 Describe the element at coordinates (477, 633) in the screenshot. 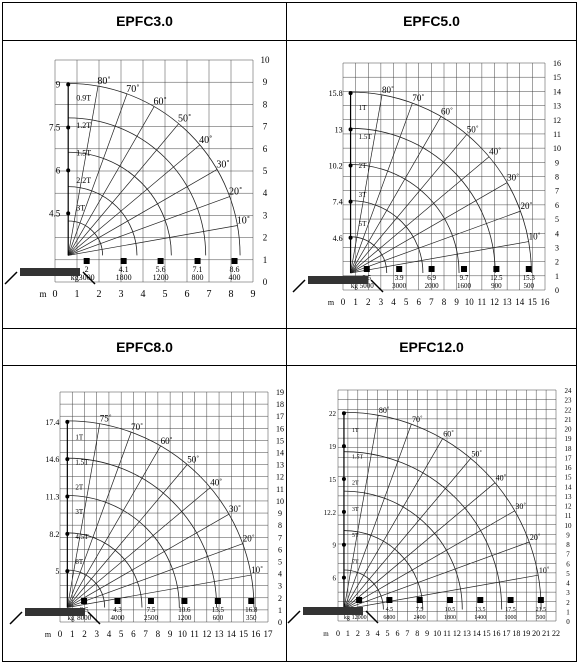

I see `x-tick-label: 14` at that location.